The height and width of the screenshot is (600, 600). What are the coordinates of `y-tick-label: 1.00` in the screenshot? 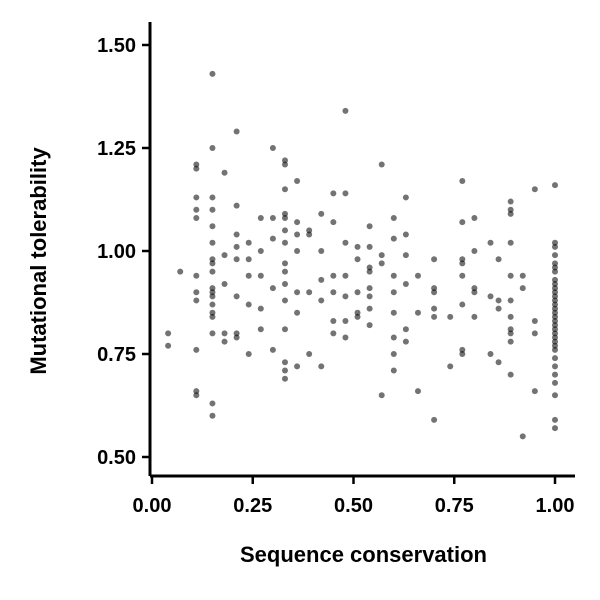 It's located at (116, 252).